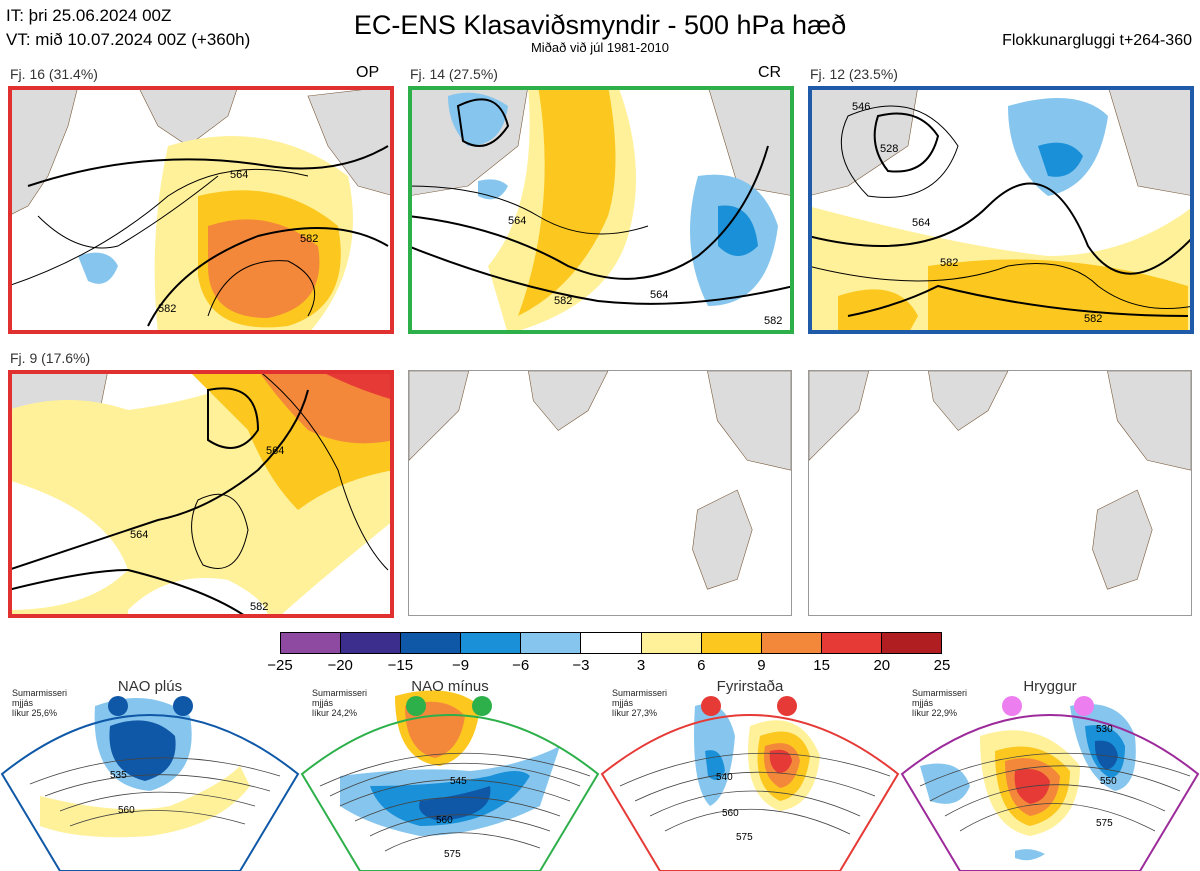  Describe the element at coordinates (89, 15) in the screenshot. I see `issue-time: IT: þri 25.06.2024 00Z` at that location.